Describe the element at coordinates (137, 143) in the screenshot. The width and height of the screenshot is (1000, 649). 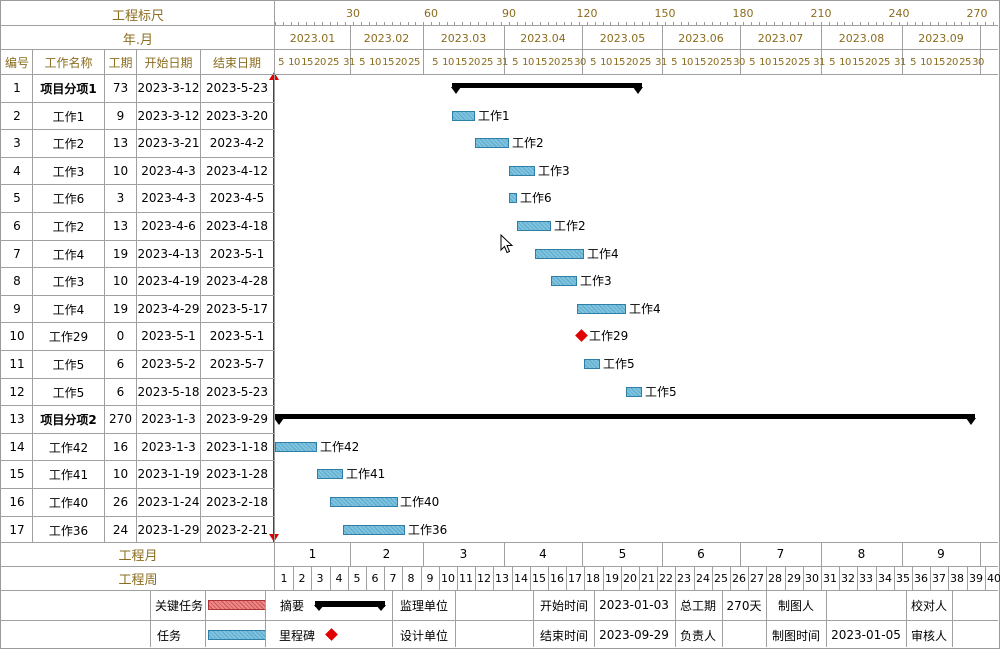
I see `table-row: 3 工作2 13 2023-3-21 2023-4-2` at that location.